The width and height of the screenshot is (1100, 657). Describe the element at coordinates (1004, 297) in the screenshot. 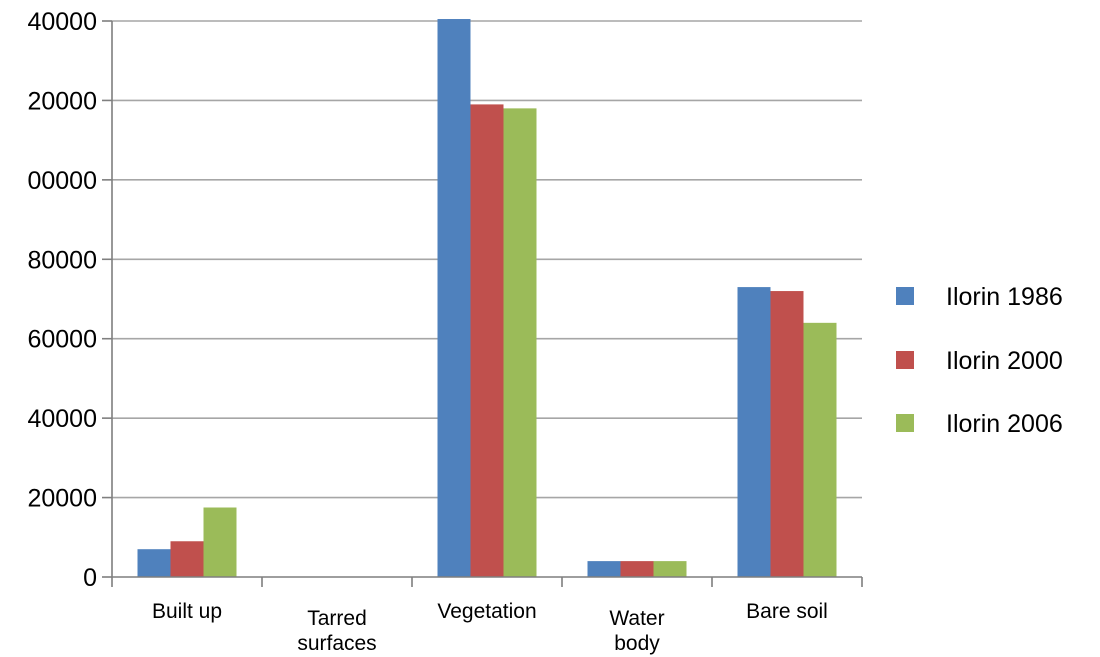

I see `legend-label: Ilorin 1986` at that location.